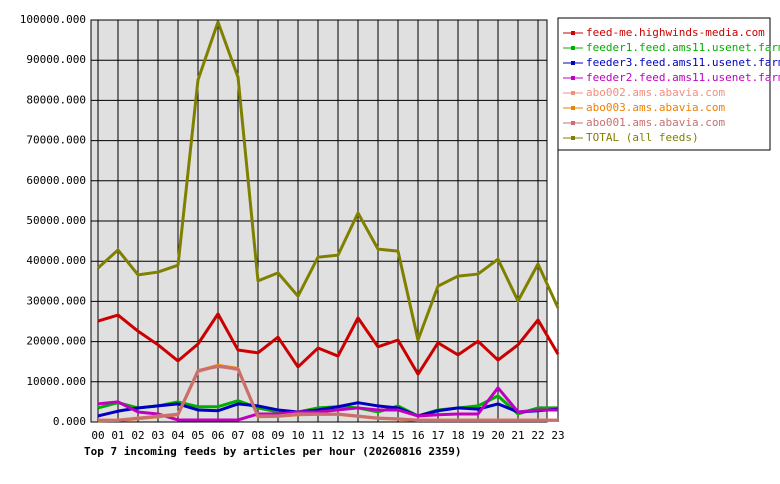  Describe the element at coordinates (642, 137) in the screenshot. I see `legend-label: TOTAL (all feeds)` at that location.